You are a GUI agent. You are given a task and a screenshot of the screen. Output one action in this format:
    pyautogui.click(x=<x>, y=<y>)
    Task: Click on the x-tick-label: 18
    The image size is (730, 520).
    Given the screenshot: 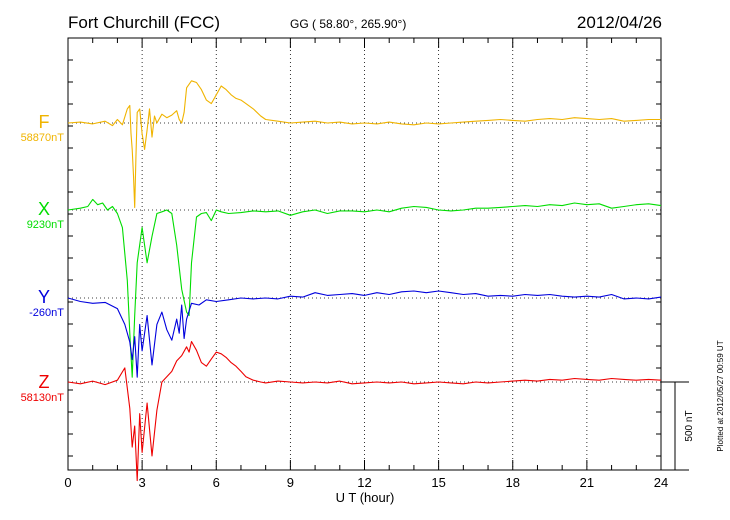 What is the action you would take?
    pyautogui.click(x=513, y=482)
    